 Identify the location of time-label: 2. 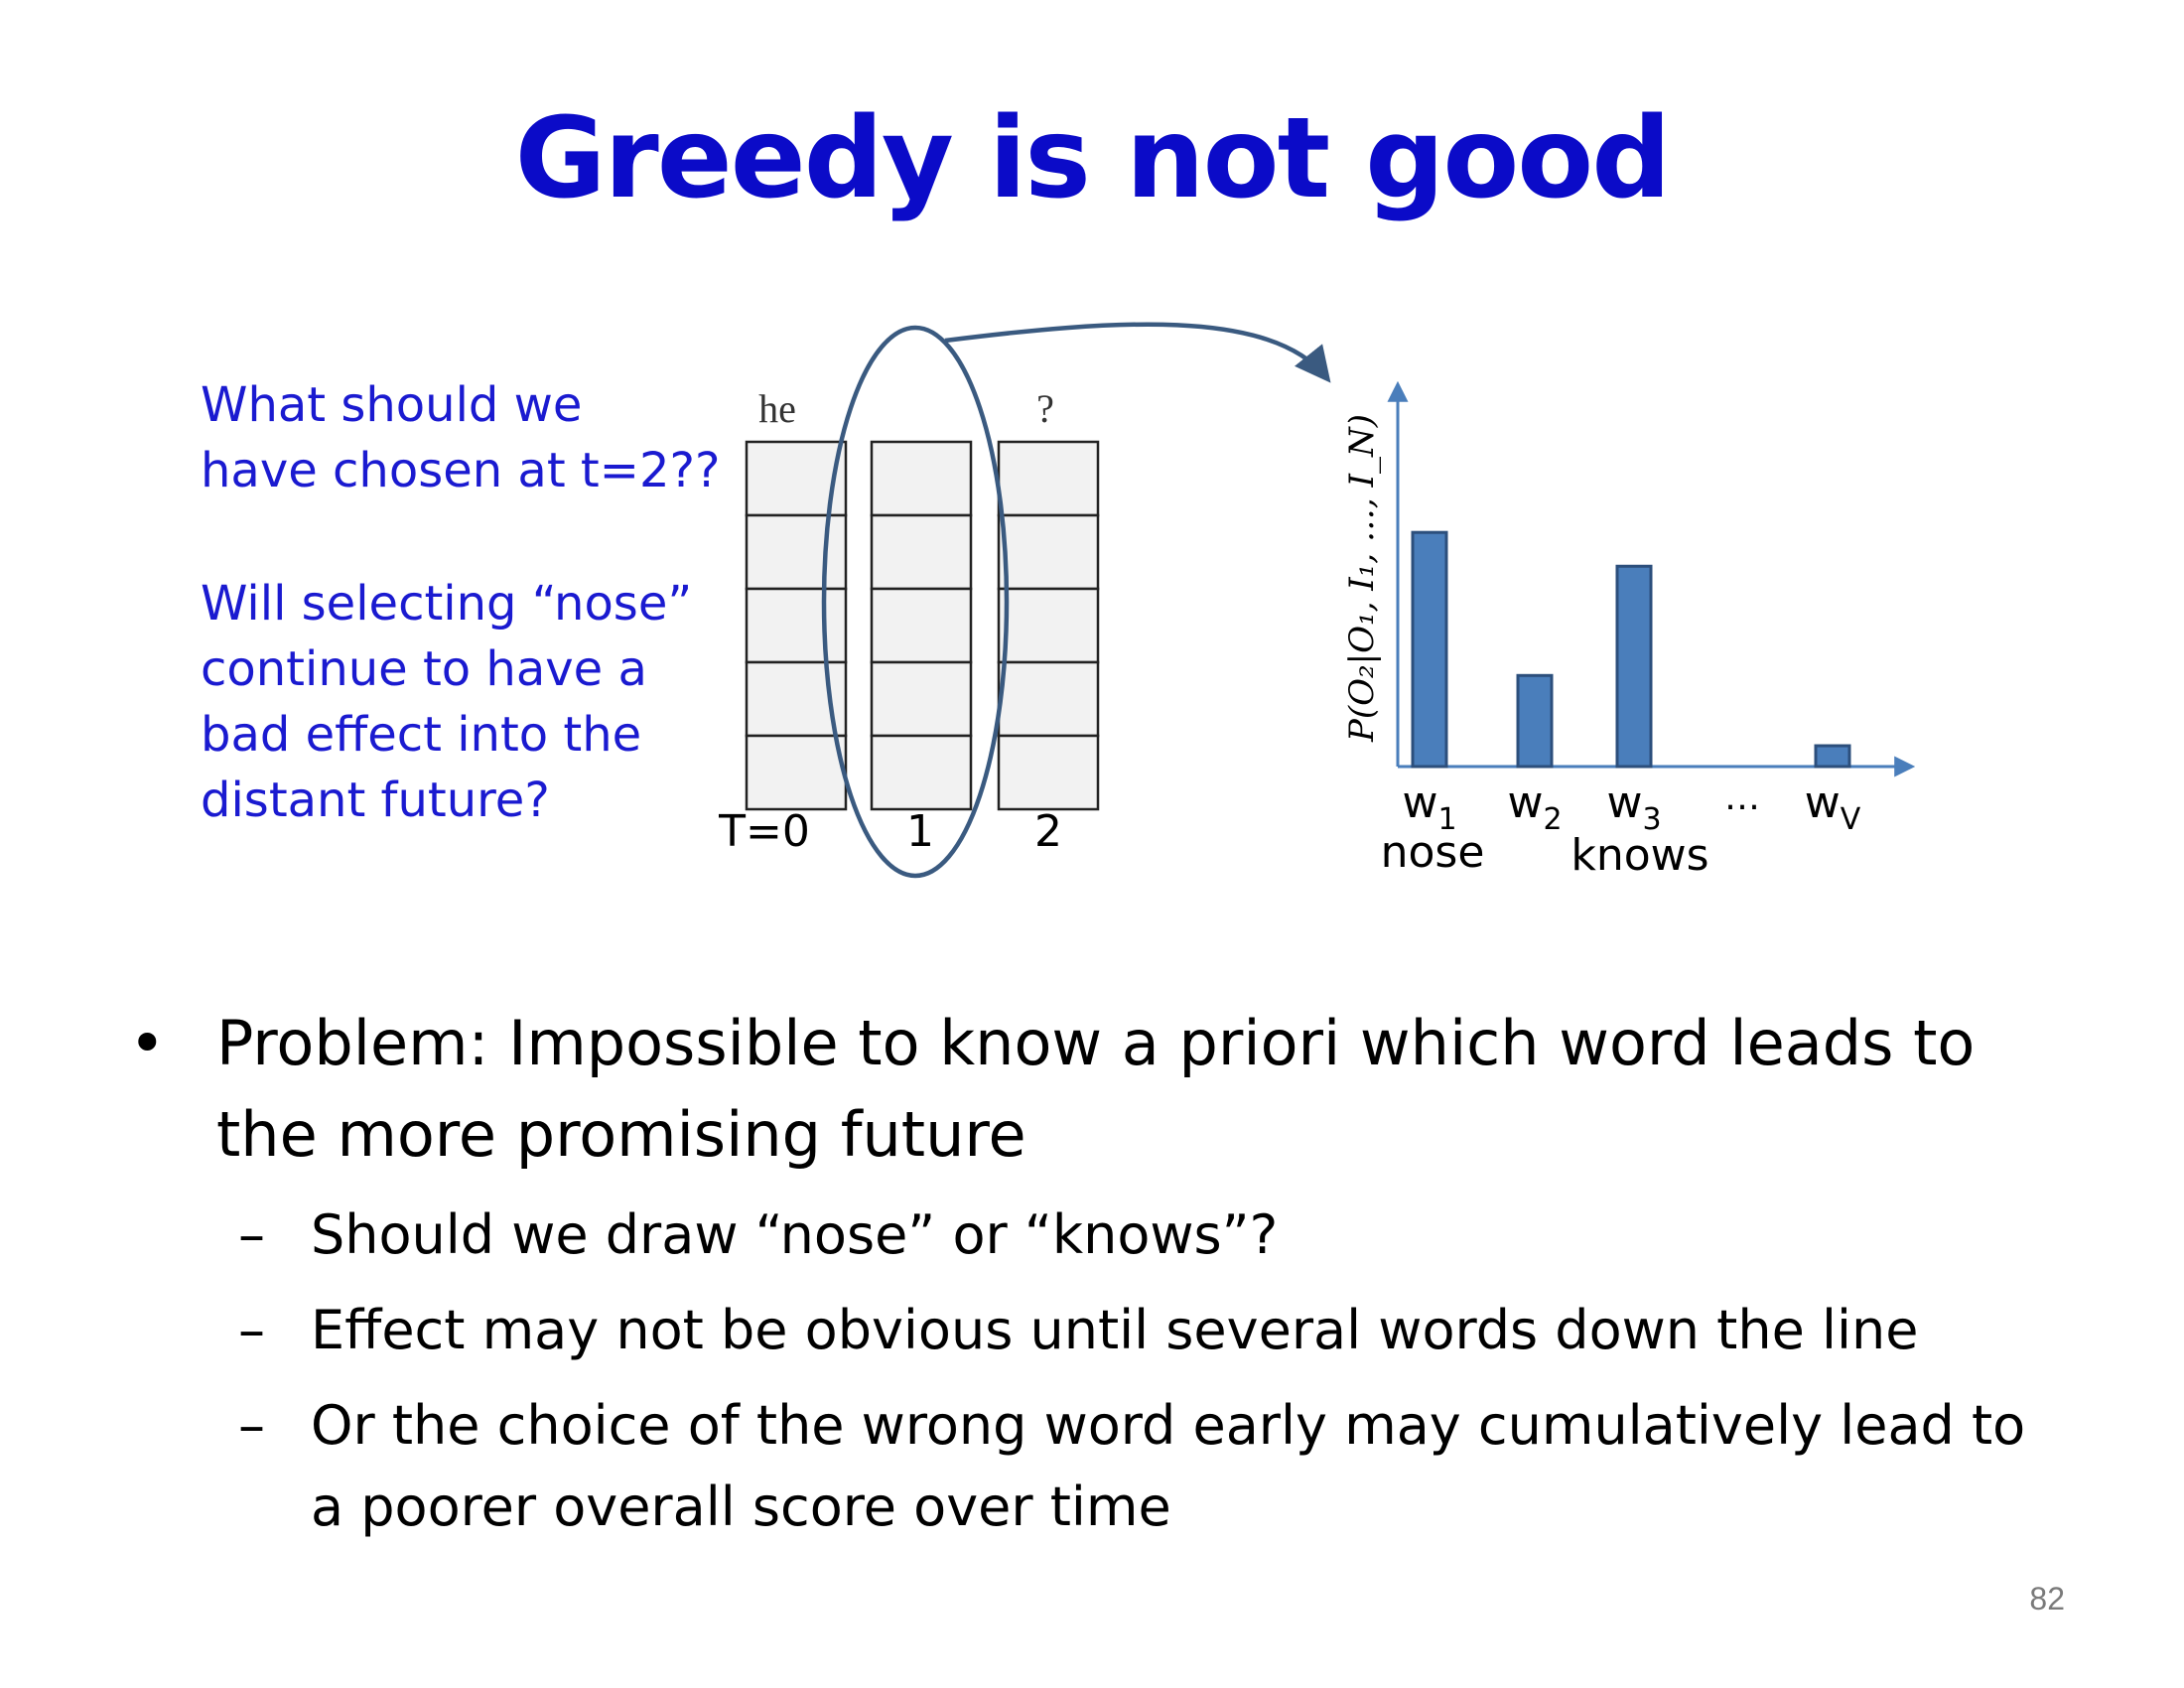
(1048, 831).